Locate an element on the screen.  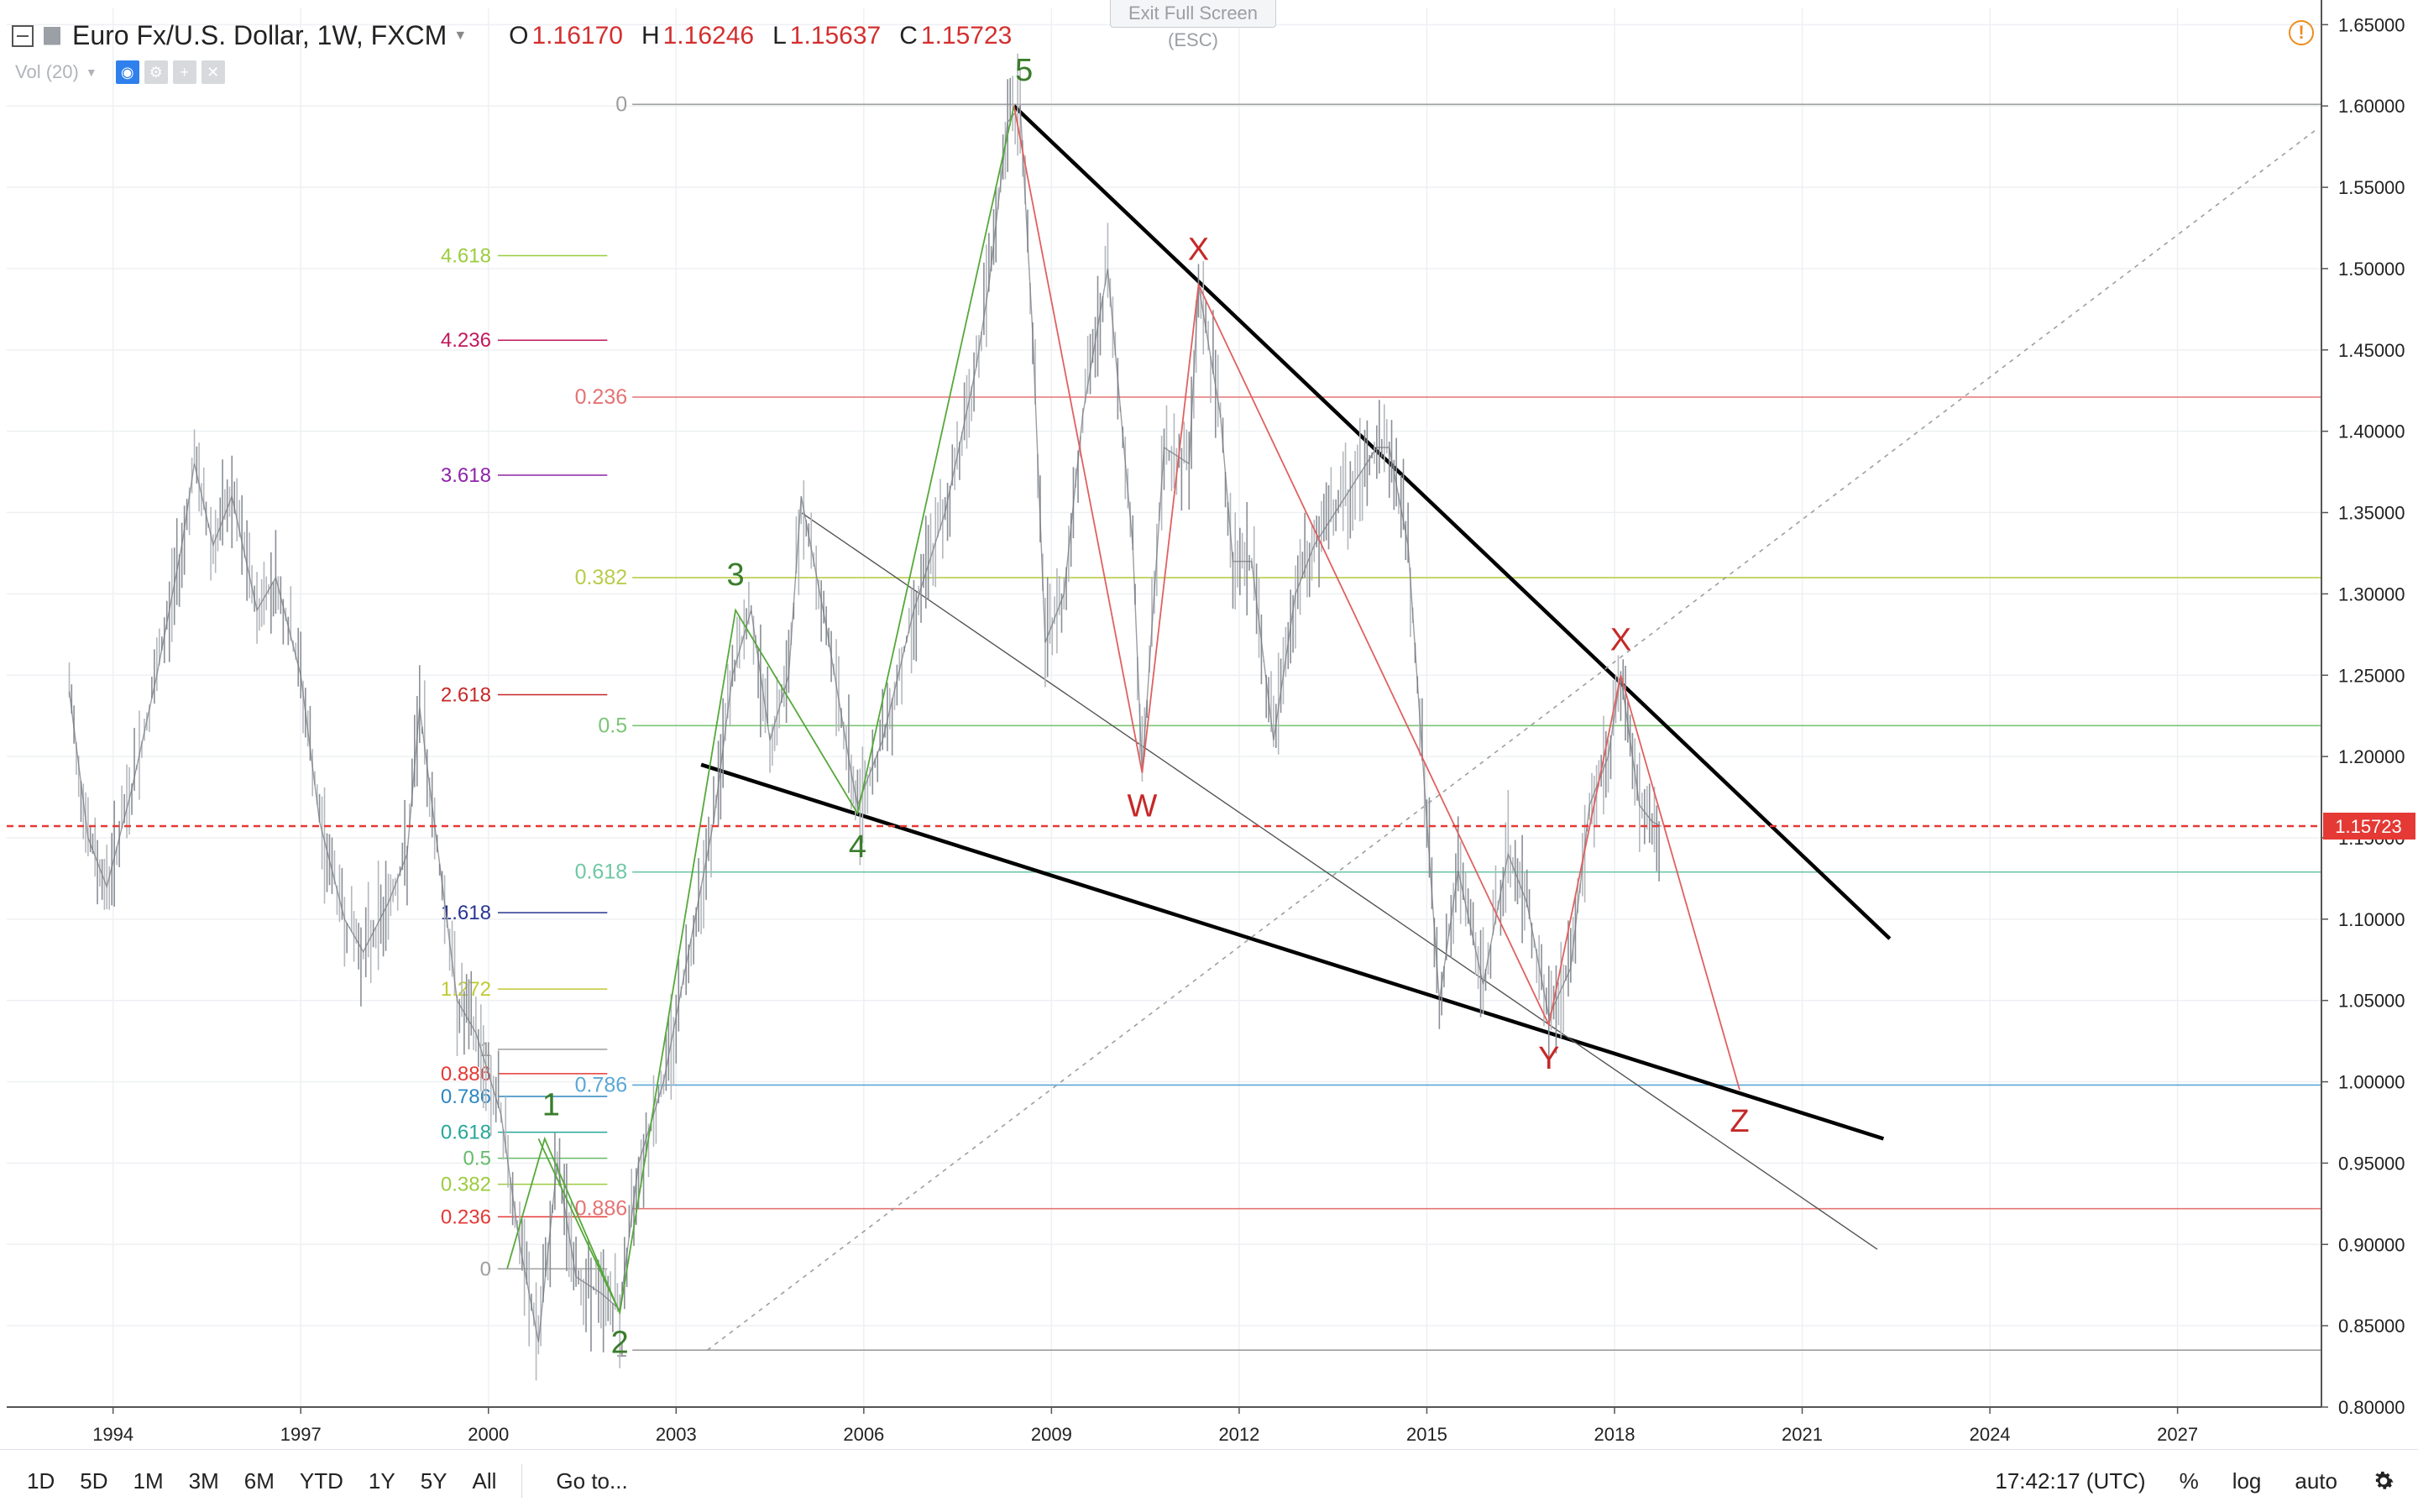
trendline is located at coordinates (1292, 951).